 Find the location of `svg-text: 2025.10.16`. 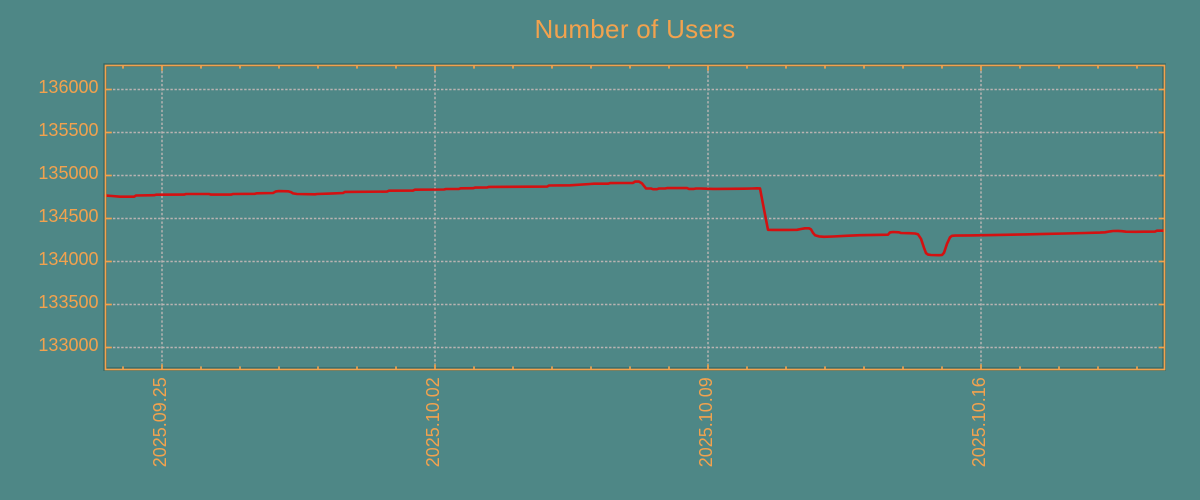

svg-text: 2025.10.16 is located at coordinates (979, 422).